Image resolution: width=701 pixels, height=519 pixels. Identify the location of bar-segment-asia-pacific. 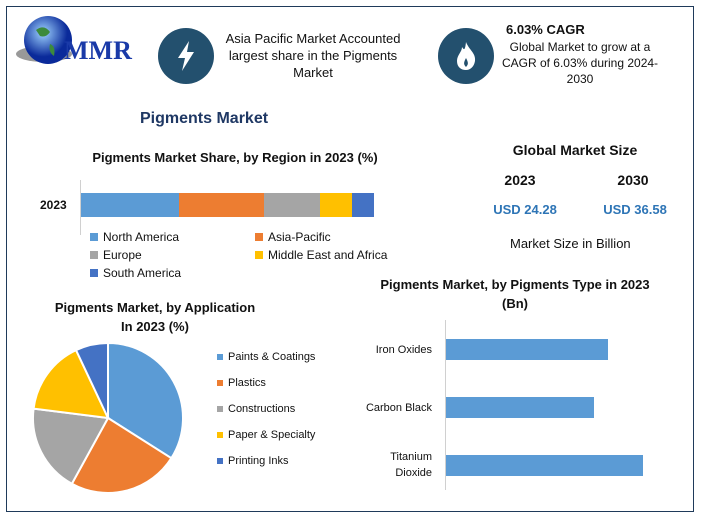
(222, 205).